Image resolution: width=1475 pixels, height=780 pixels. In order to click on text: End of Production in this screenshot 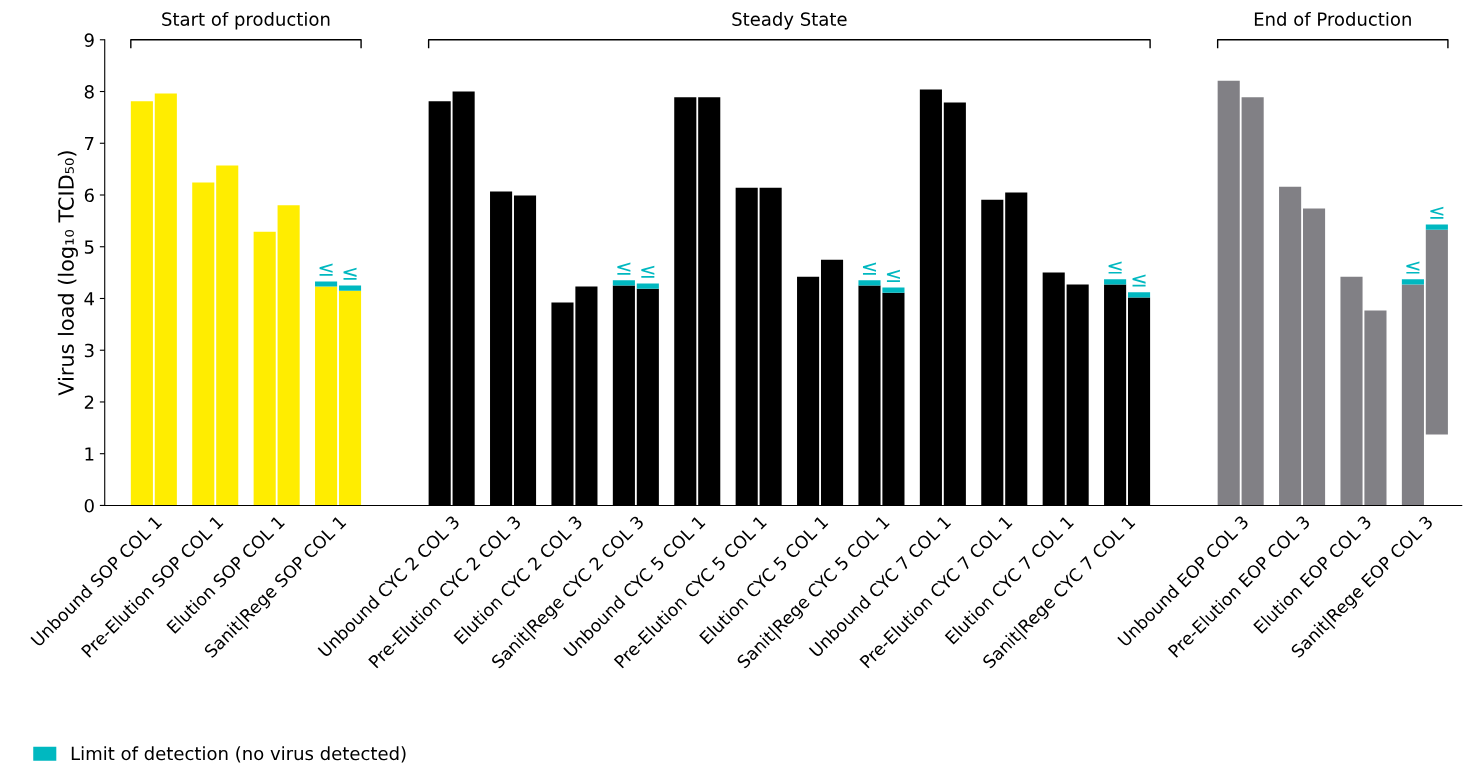, I will do `click(1332, 18)`.